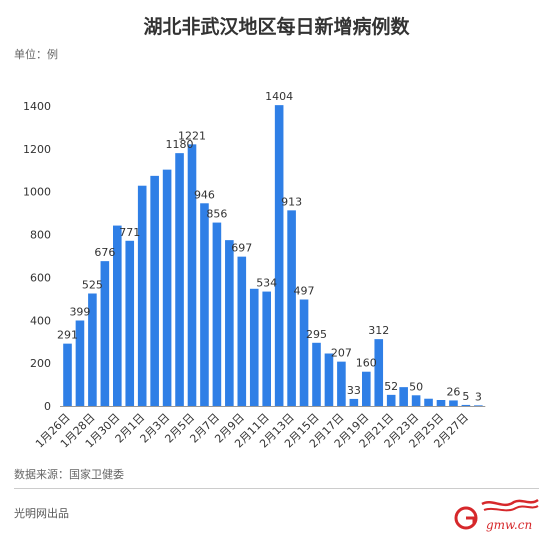  I want to click on y-tick-label: 800, so click(40, 235).